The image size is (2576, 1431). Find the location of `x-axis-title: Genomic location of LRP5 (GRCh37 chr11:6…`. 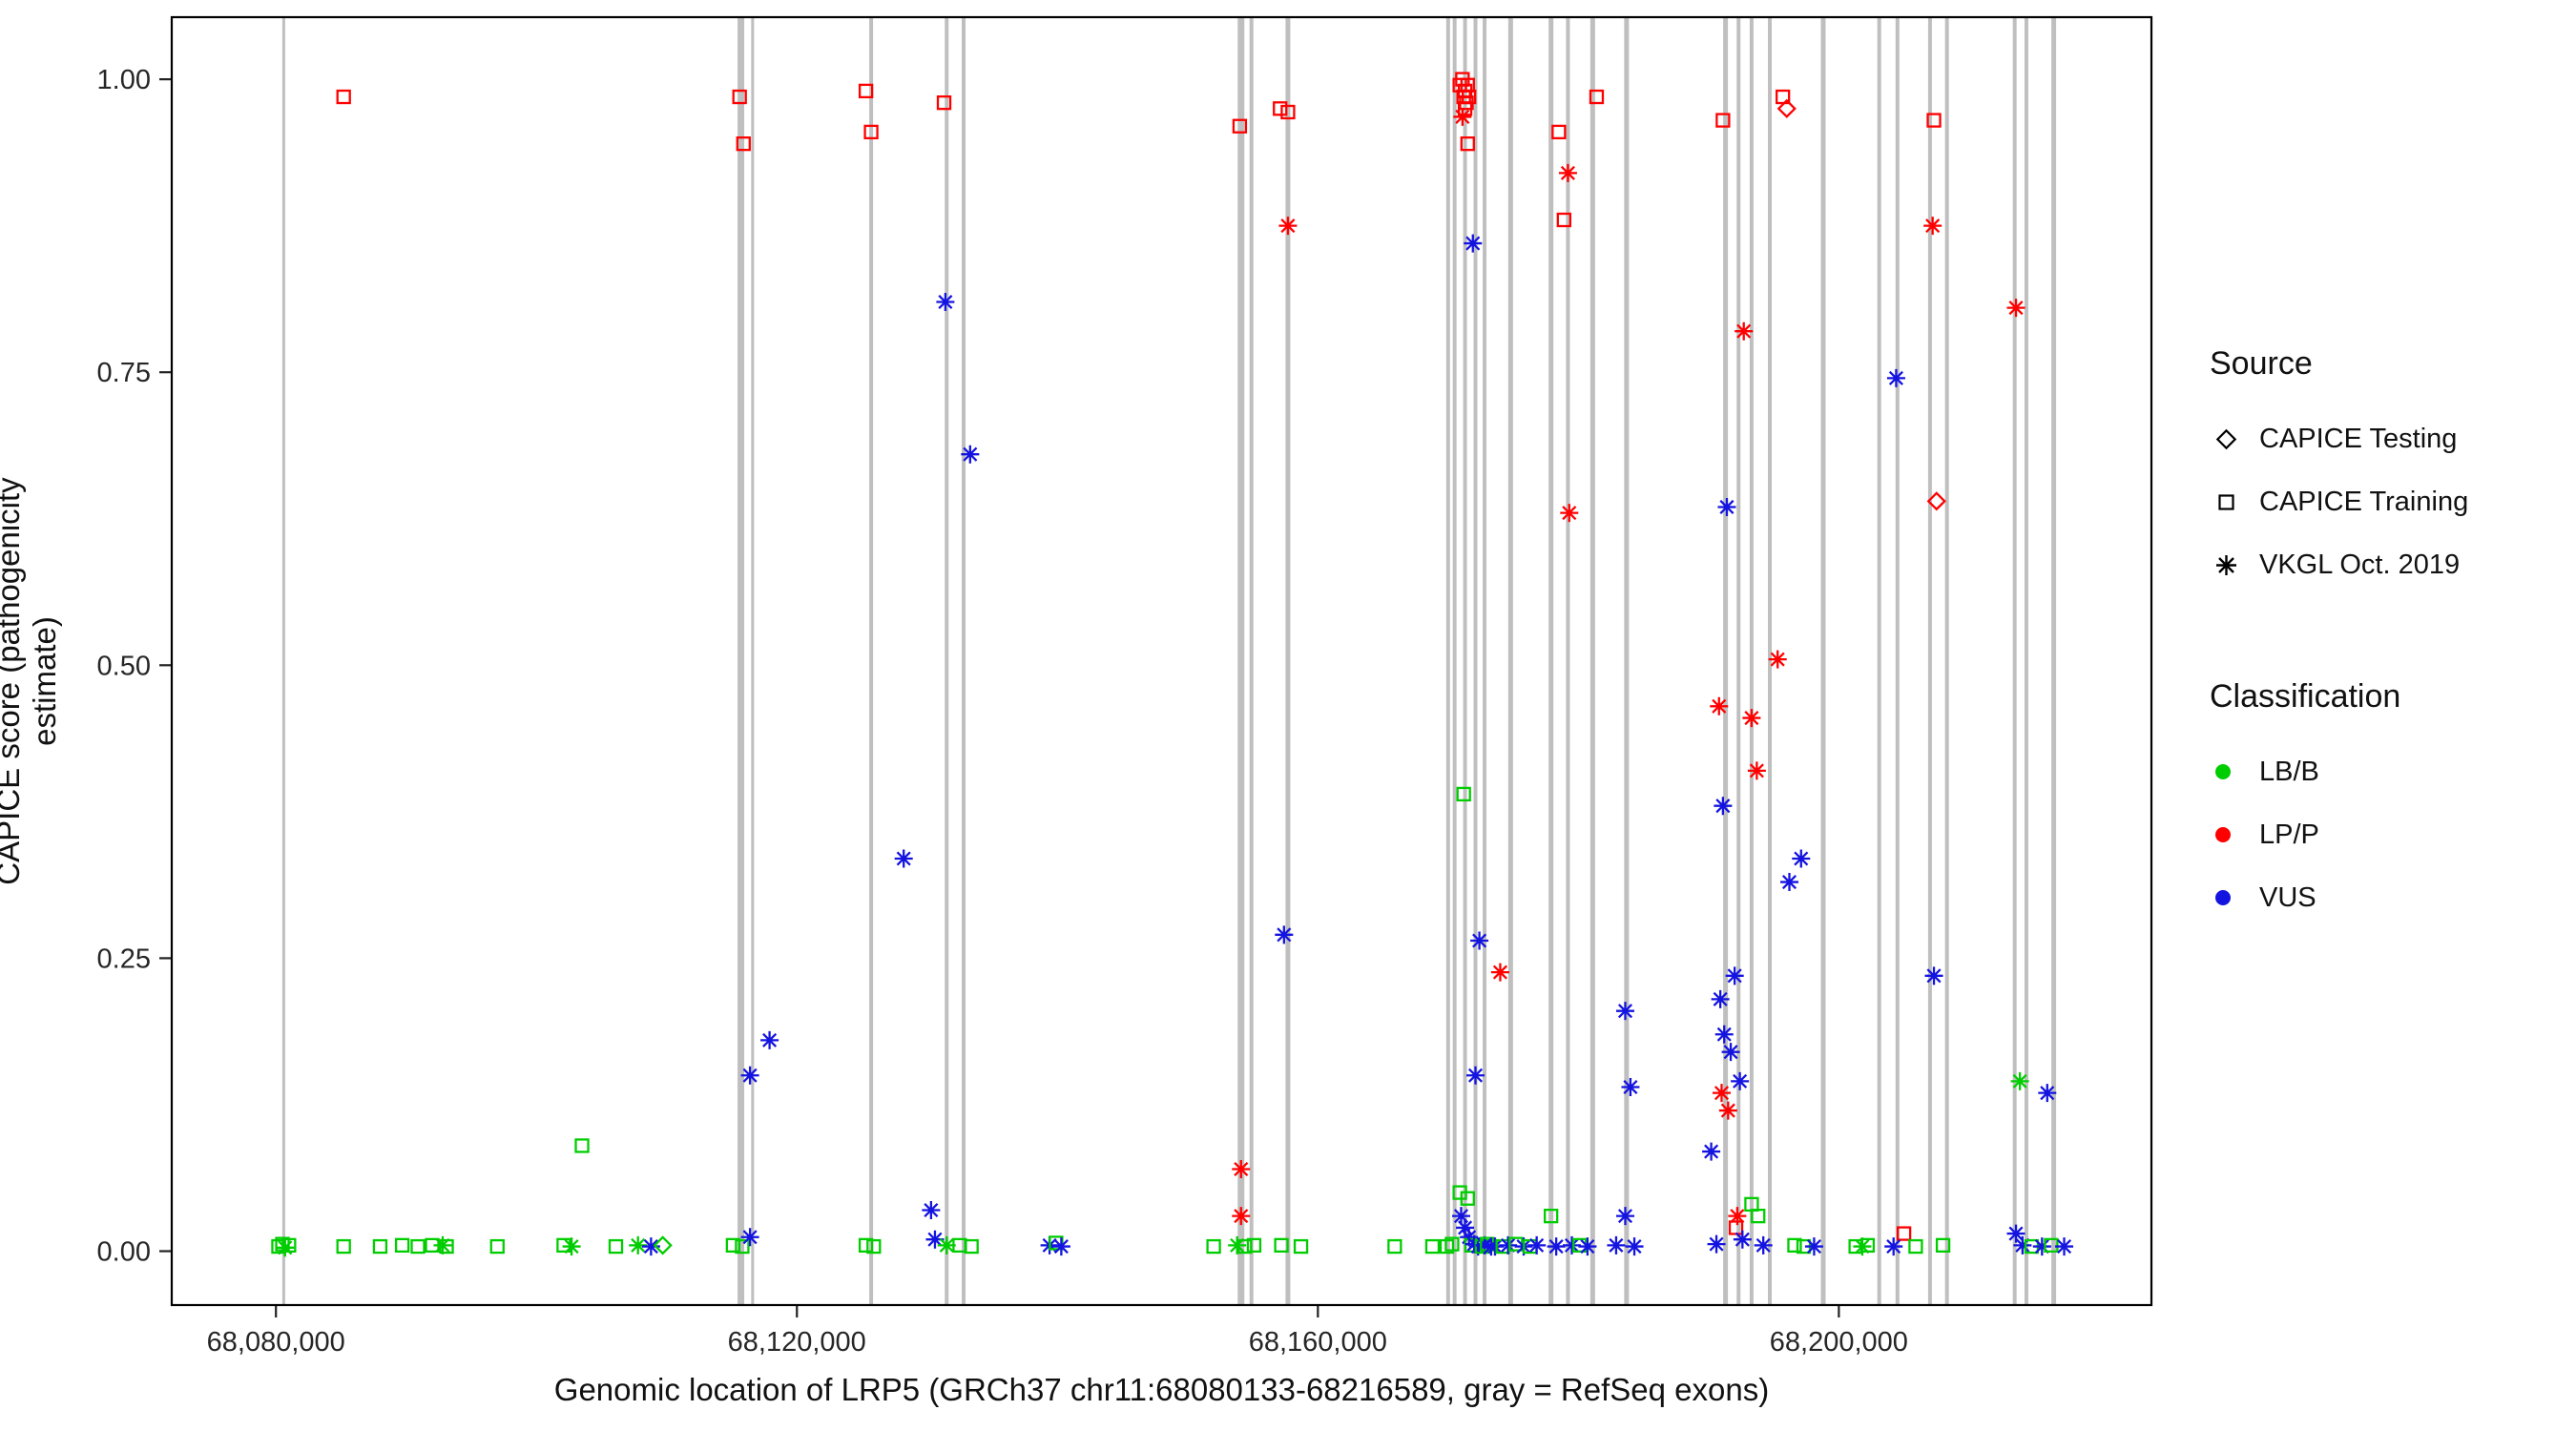

x-axis-title: Genomic location of LRP5 (GRCh37 chr11:6… is located at coordinates (1161, 1390).